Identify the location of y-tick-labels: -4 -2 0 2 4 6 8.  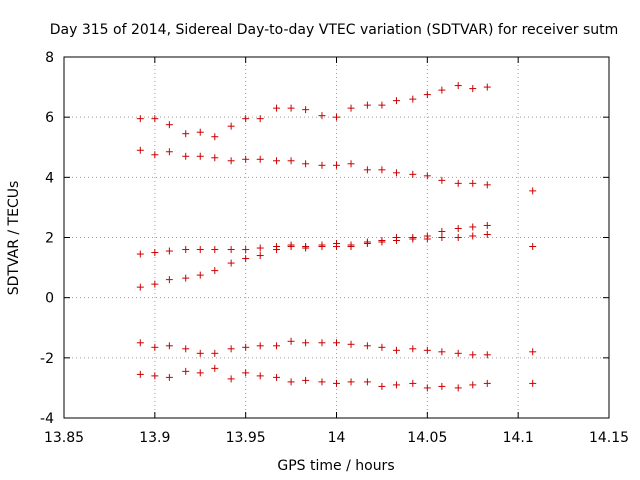
(47, 238).